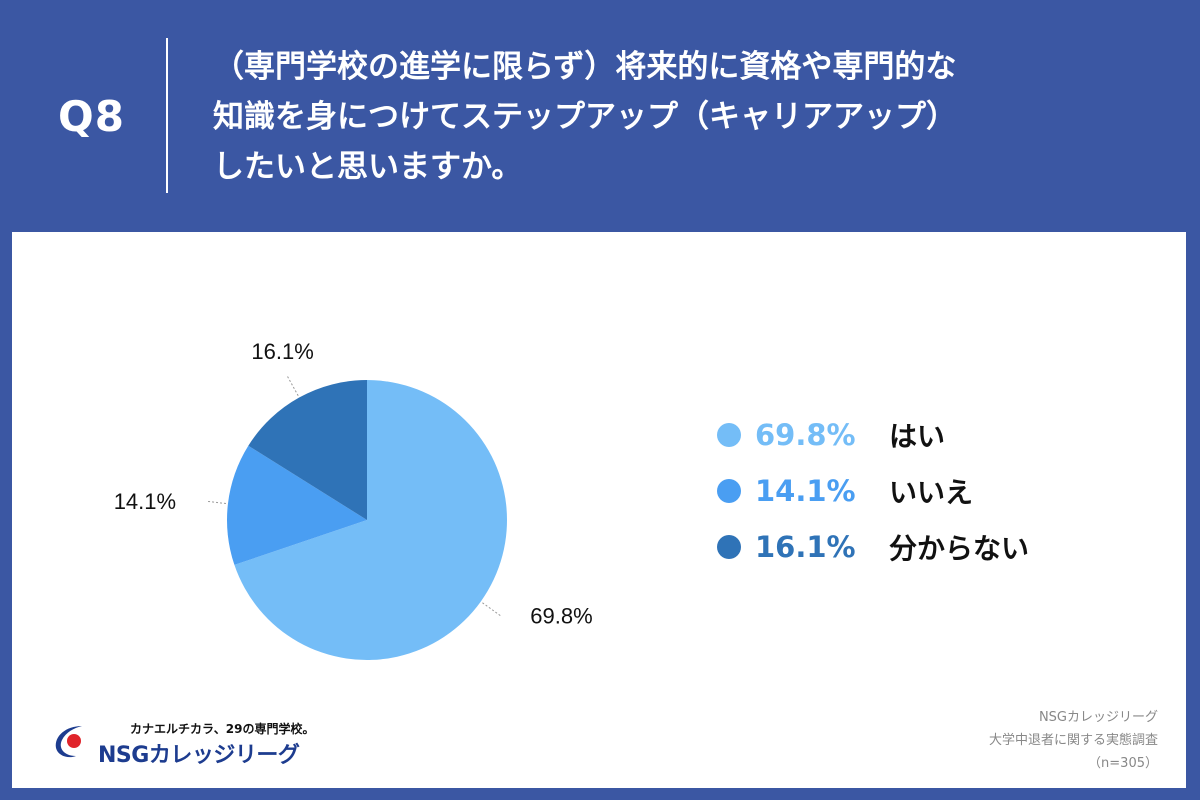  What do you see at coordinates (68, 742) in the screenshot?
I see `logo-swoosh-icon` at bounding box center [68, 742].